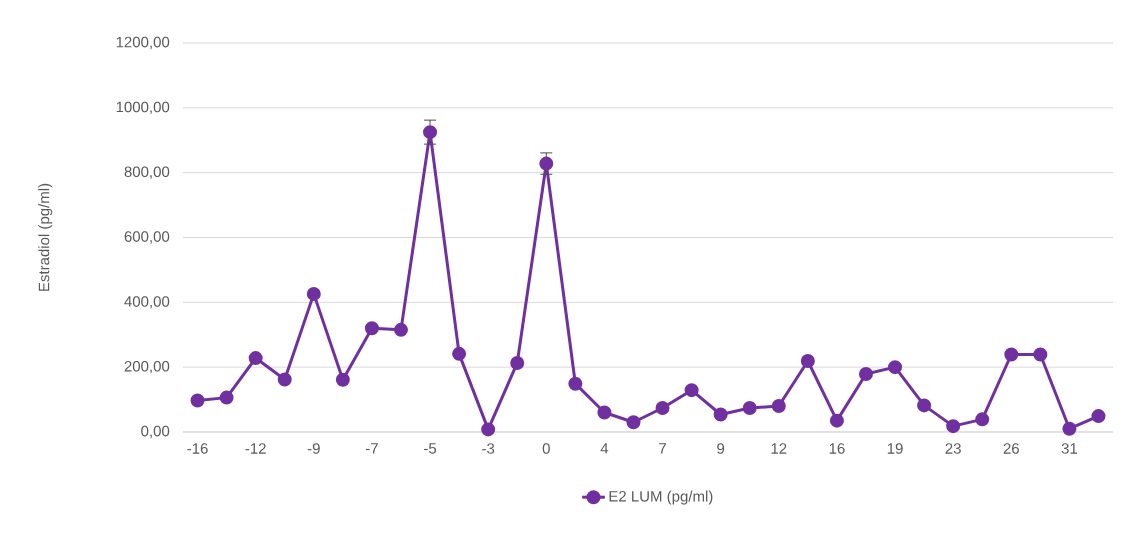  Describe the element at coordinates (147, 237) in the screenshot. I see `y-tick-label: 600,00` at that location.